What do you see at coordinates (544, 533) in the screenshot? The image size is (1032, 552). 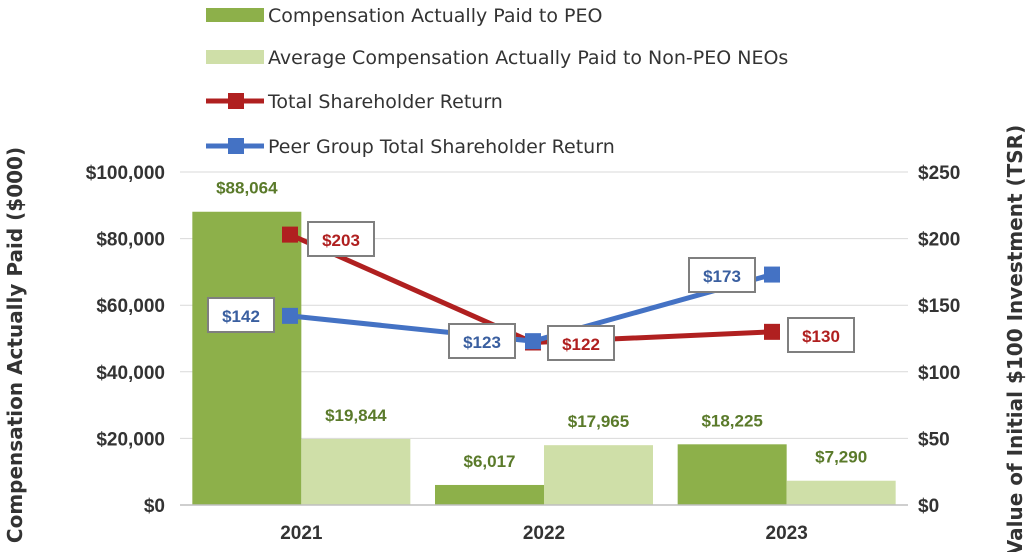 I see `x-tick-label: 2022` at bounding box center [544, 533].